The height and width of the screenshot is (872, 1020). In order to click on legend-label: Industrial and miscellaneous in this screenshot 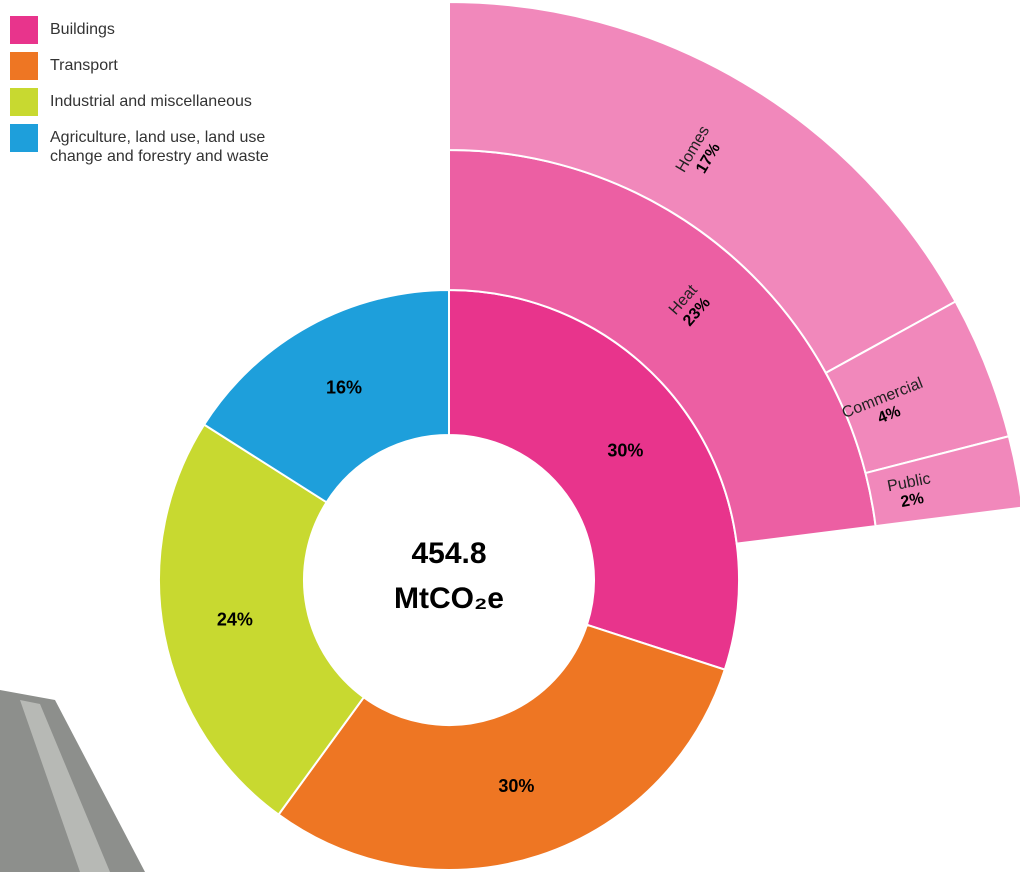, I will do `click(151, 101)`.